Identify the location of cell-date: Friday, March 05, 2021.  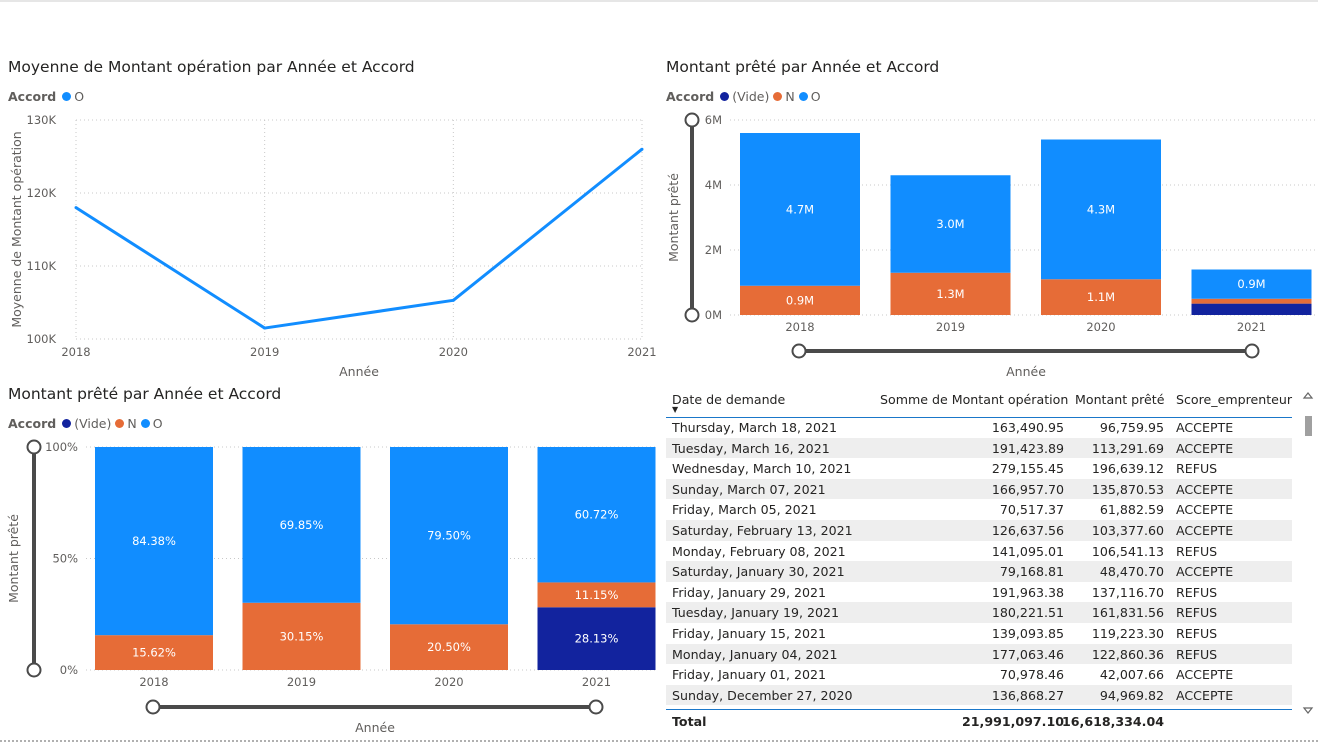
(744, 509).